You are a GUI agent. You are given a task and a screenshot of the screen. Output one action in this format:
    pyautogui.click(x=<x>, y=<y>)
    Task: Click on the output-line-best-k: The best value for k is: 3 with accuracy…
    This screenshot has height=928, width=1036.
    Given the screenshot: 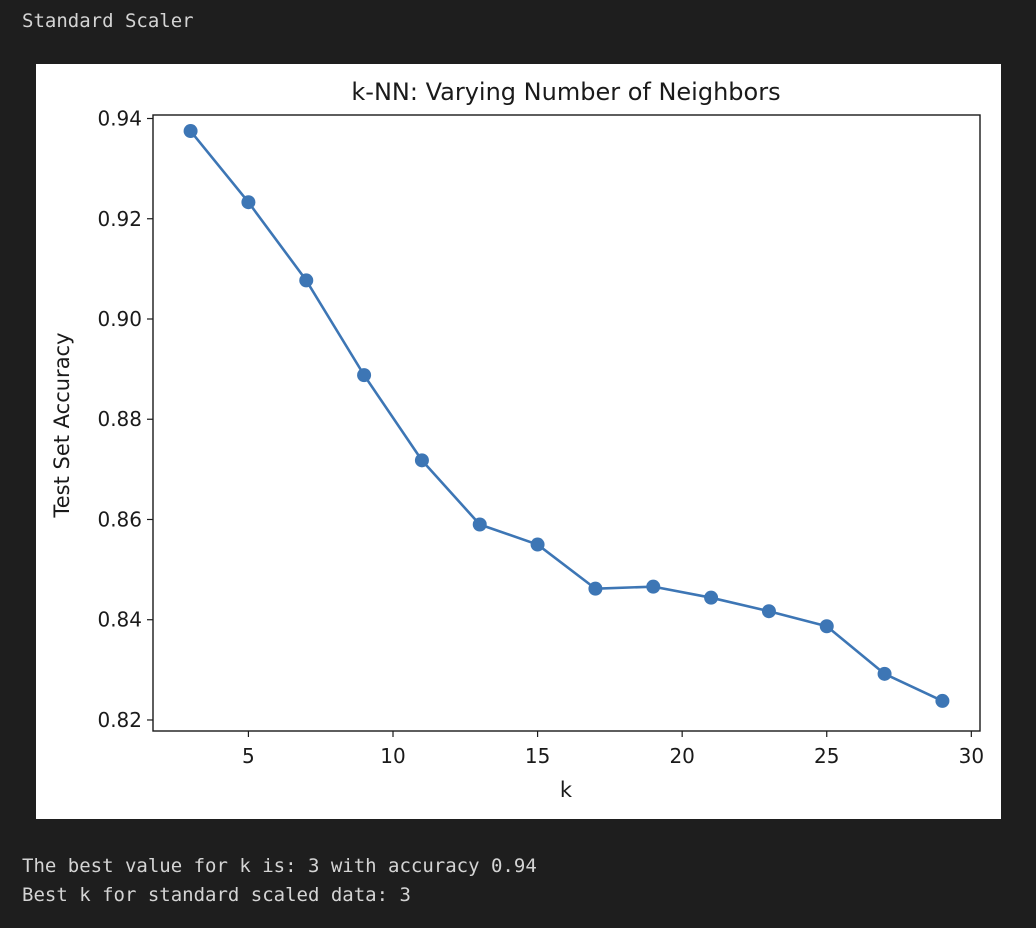 What is the action you would take?
    pyautogui.click(x=279, y=866)
    